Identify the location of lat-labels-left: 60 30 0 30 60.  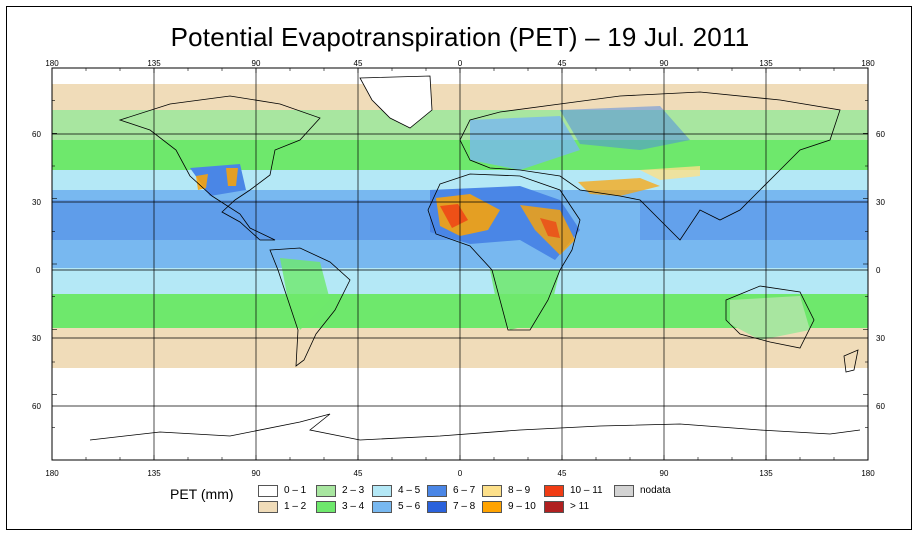
(36, 270).